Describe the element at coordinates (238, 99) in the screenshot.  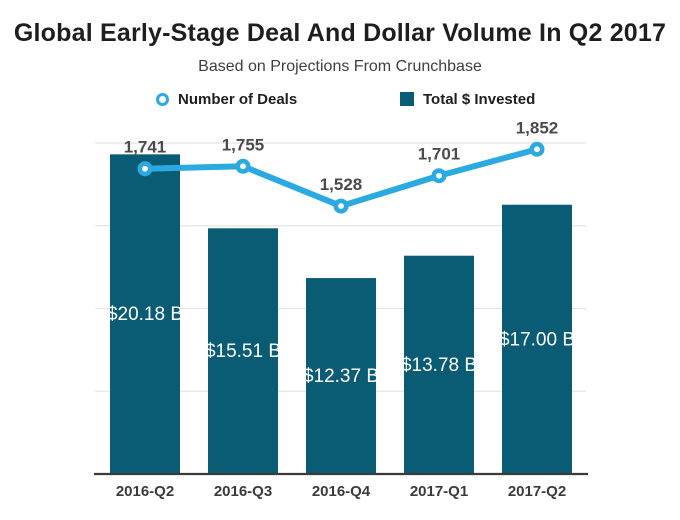
I see `legend-label-number-of-deals: Number of Deals` at that location.